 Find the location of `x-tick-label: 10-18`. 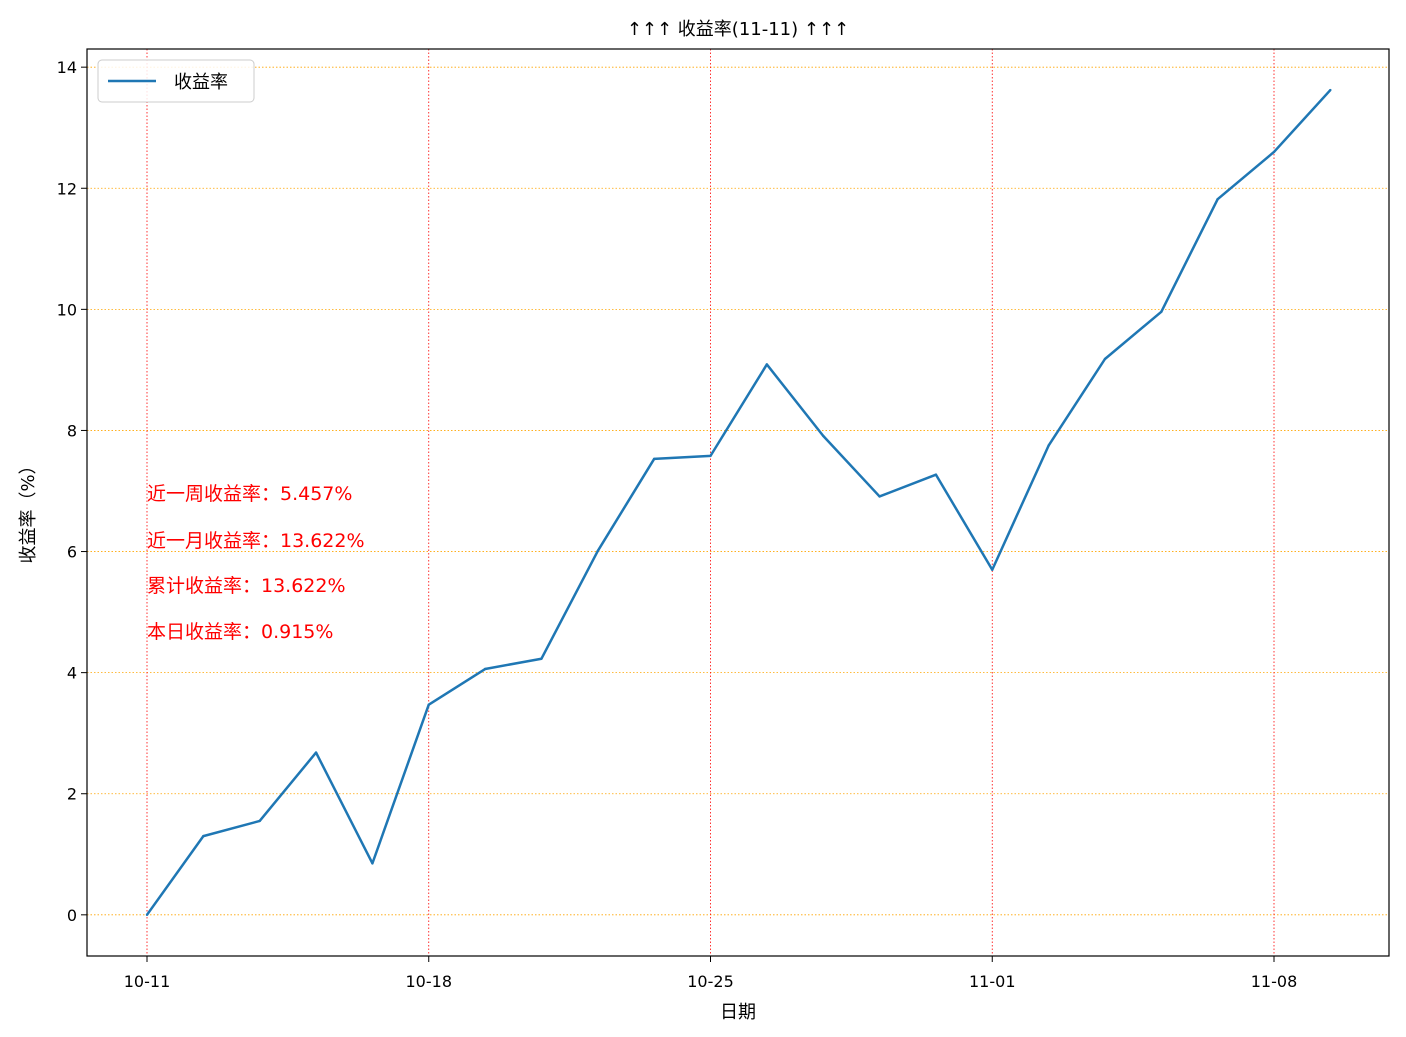

x-tick-label: 10-18 is located at coordinates (429, 981).